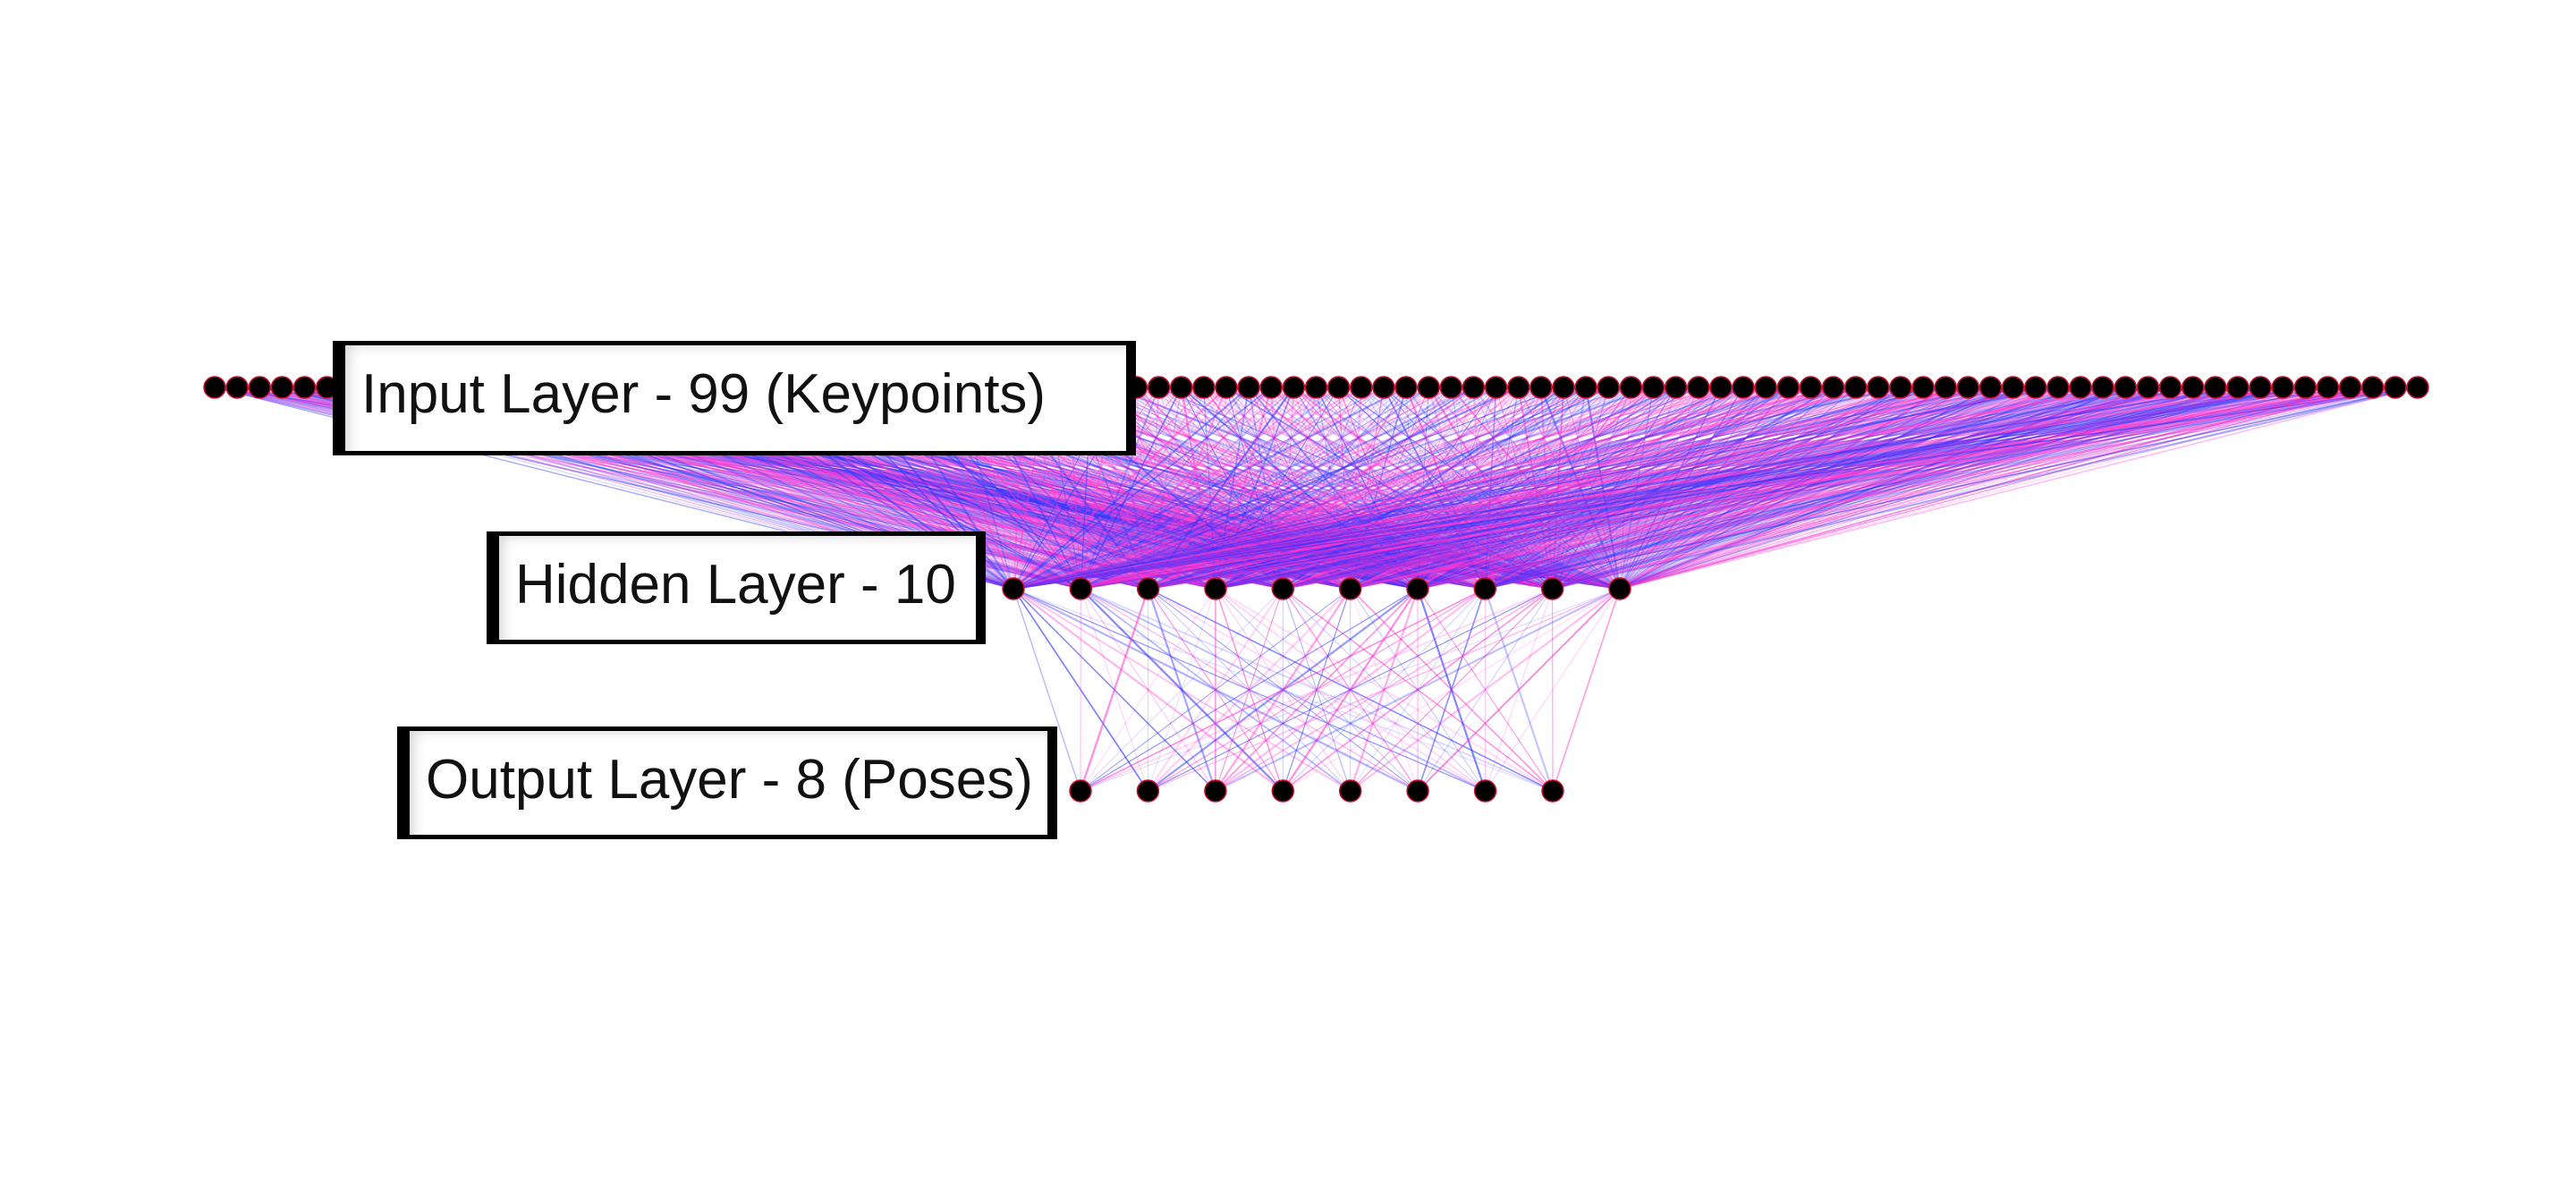 Image resolution: width=2576 pixels, height=1181 pixels. I want to click on output-layer-label: Output Layer - 8 (Poses), so click(727, 782).